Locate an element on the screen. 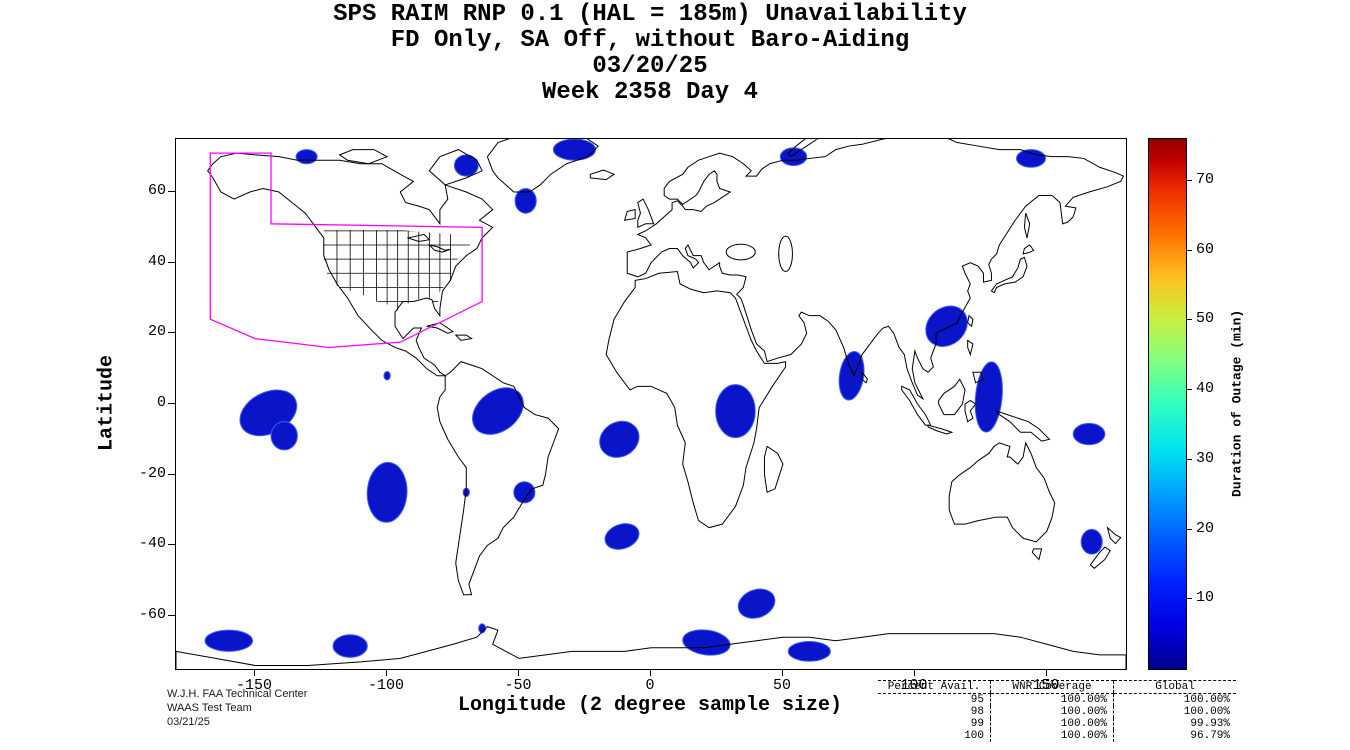 This screenshot has height=750, width=1350. lon-tick-label: -50 is located at coordinates (518, 685).